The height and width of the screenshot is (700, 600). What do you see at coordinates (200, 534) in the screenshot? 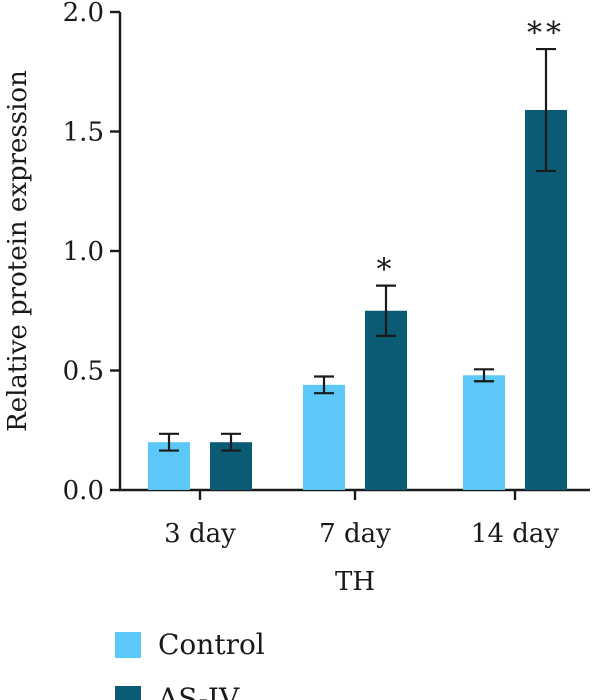
I see `x-tick-label: 3 day` at bounding box center [200, 534].